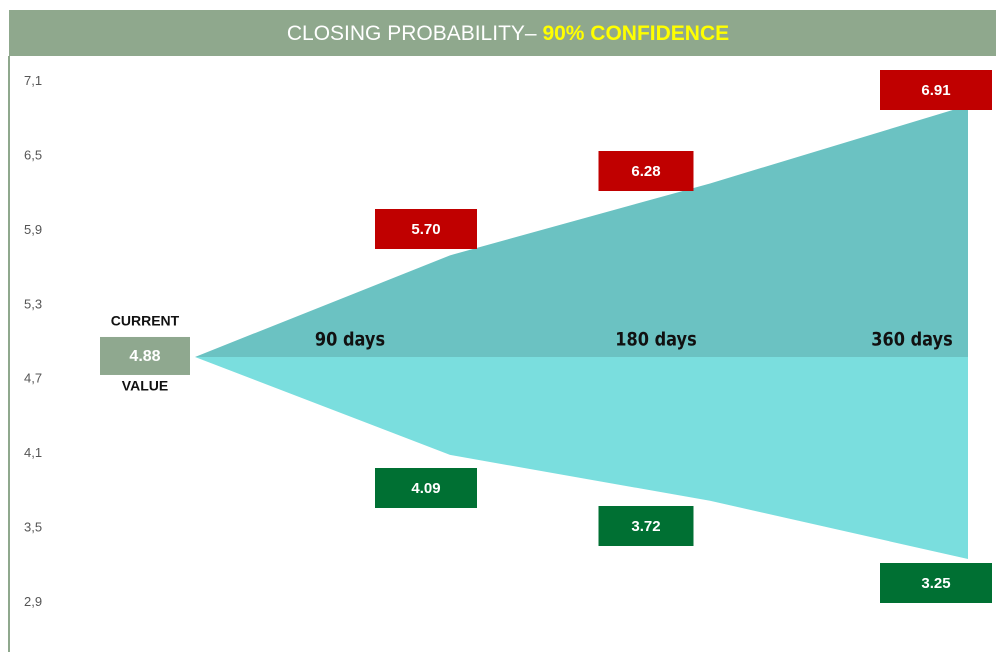 The image size is (996, 652). Describe the element at coordinates (33, 229) in the screenshot. I see `y-tick-label: 5,9` at that location.